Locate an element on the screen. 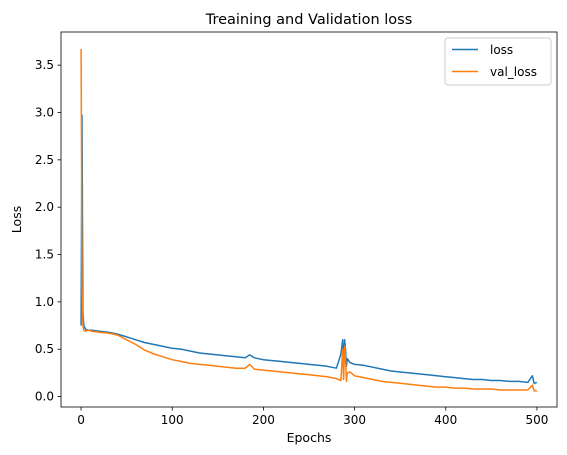  x-axis-label: Epochs is located at coordinates (309, 437).